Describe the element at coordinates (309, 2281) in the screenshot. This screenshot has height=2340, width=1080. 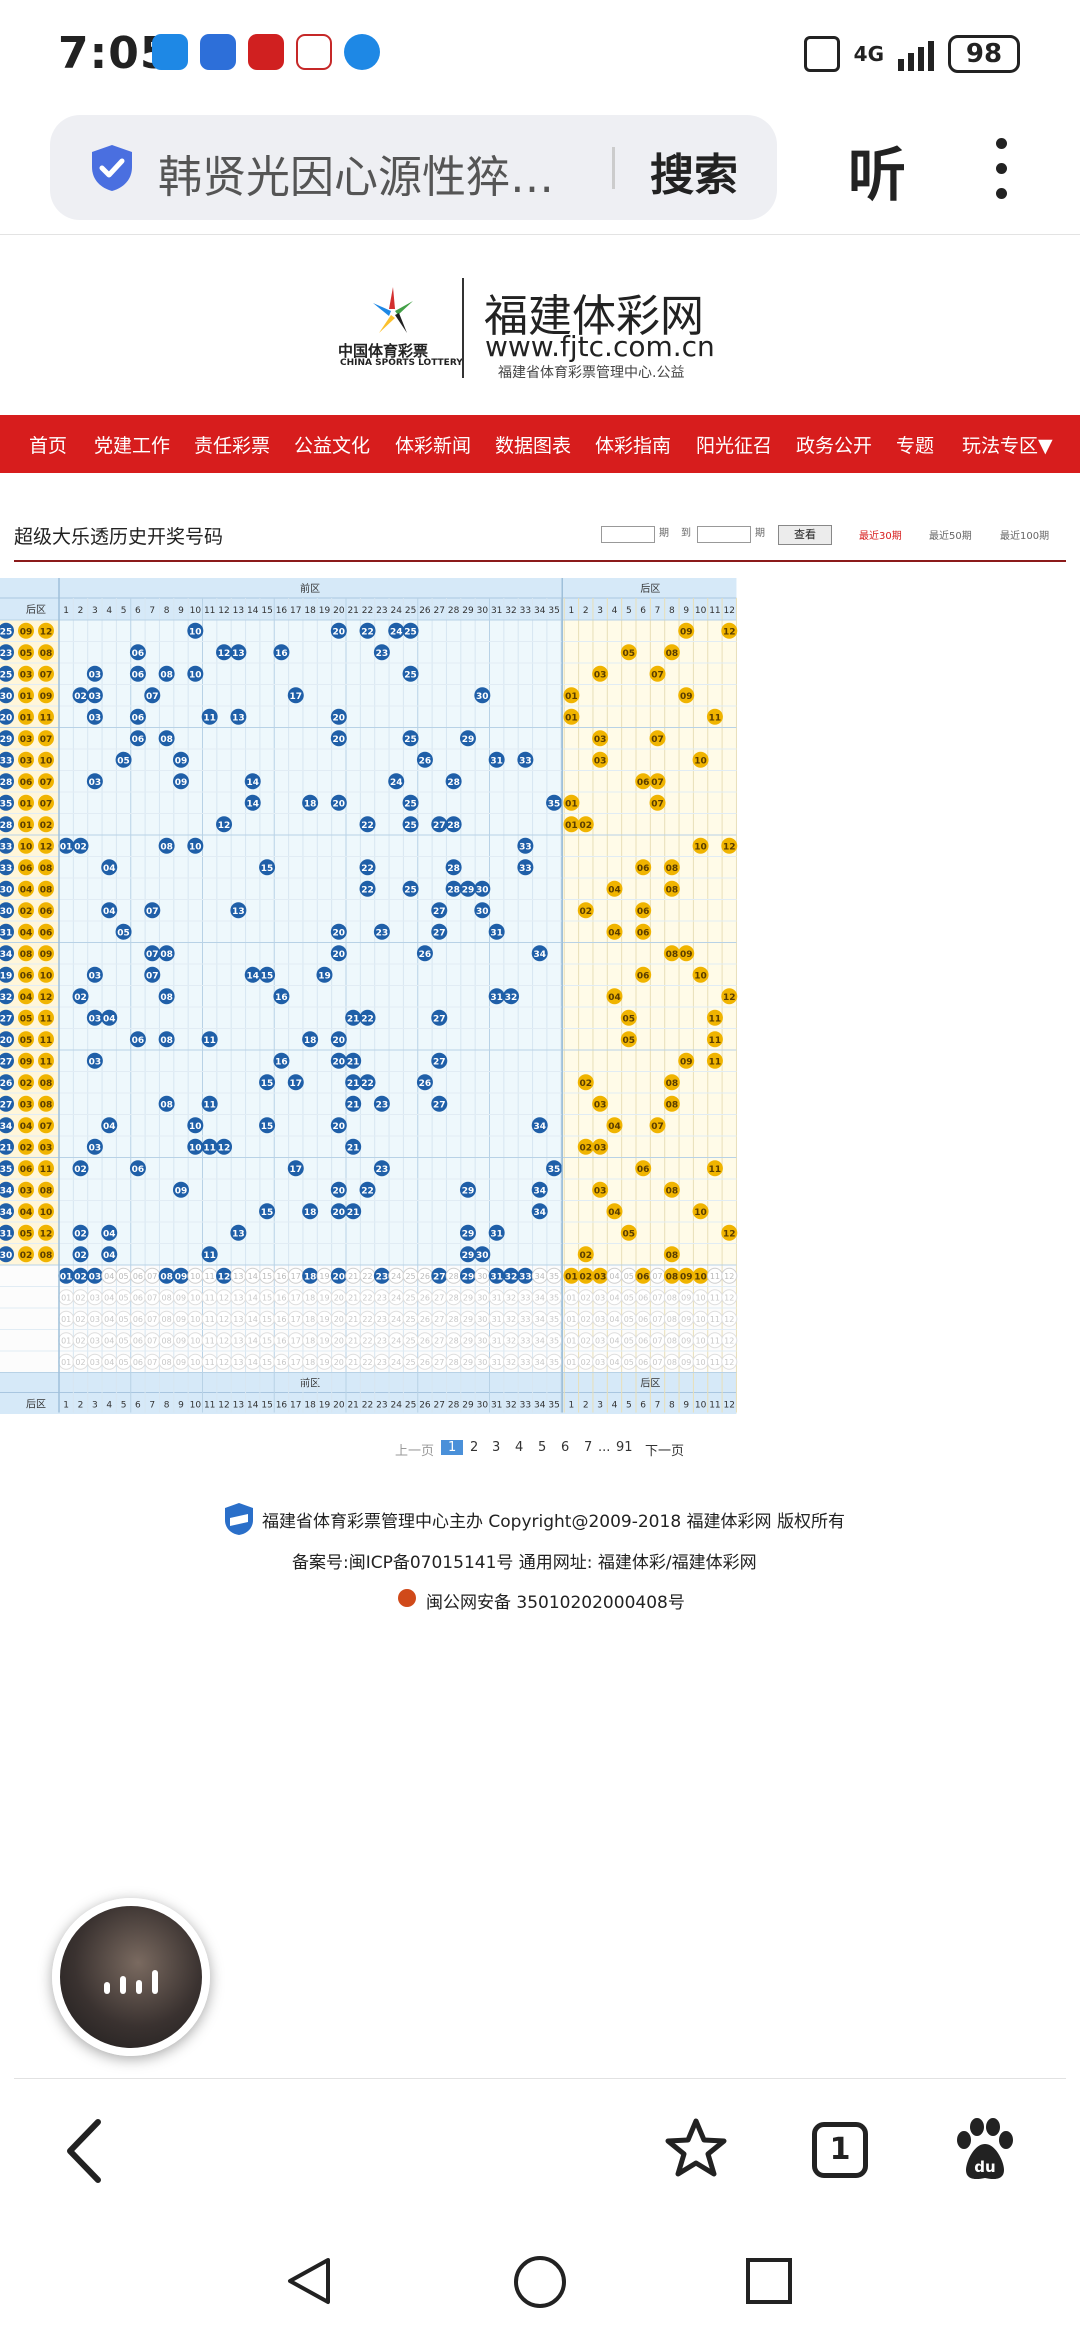
I see `system-back-icon` at that location.